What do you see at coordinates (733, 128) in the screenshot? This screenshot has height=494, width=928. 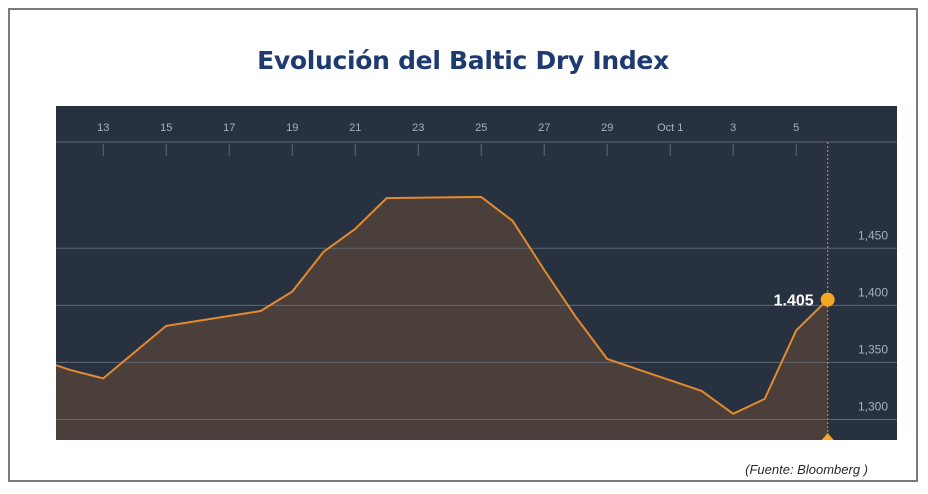 I see `x-tick-label: 3` at bounding box center [733, 128].